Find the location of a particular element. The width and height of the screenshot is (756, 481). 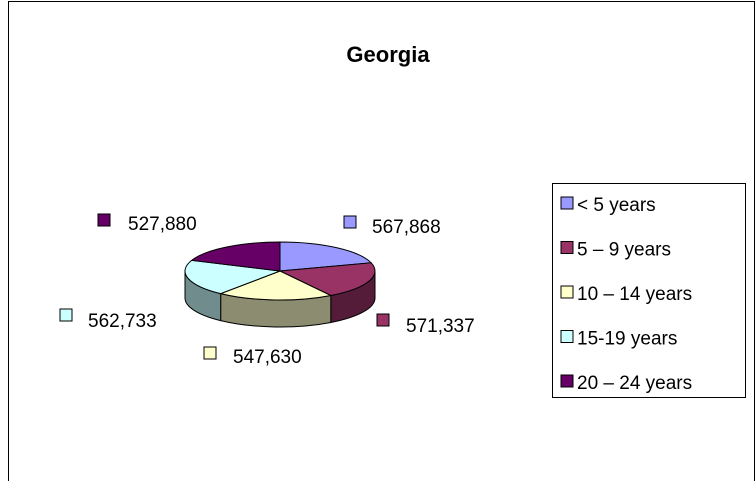

legend-box is located at coordinates (649, 290).